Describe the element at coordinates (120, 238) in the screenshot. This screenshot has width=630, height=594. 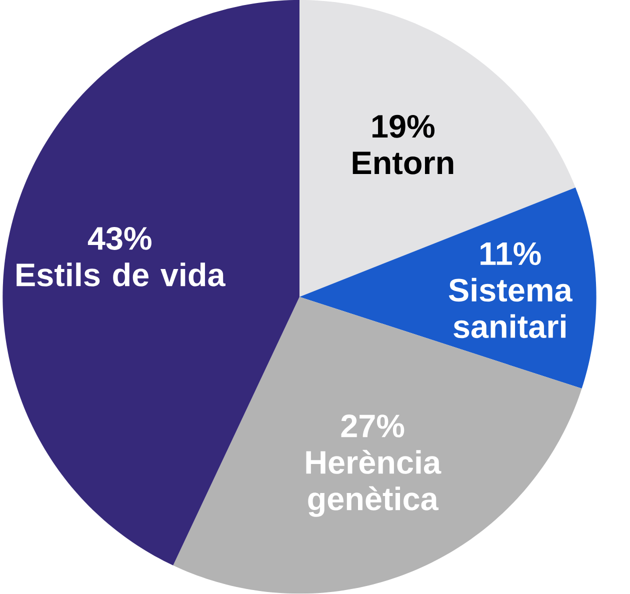
I see `data-label: 43%` at that location.